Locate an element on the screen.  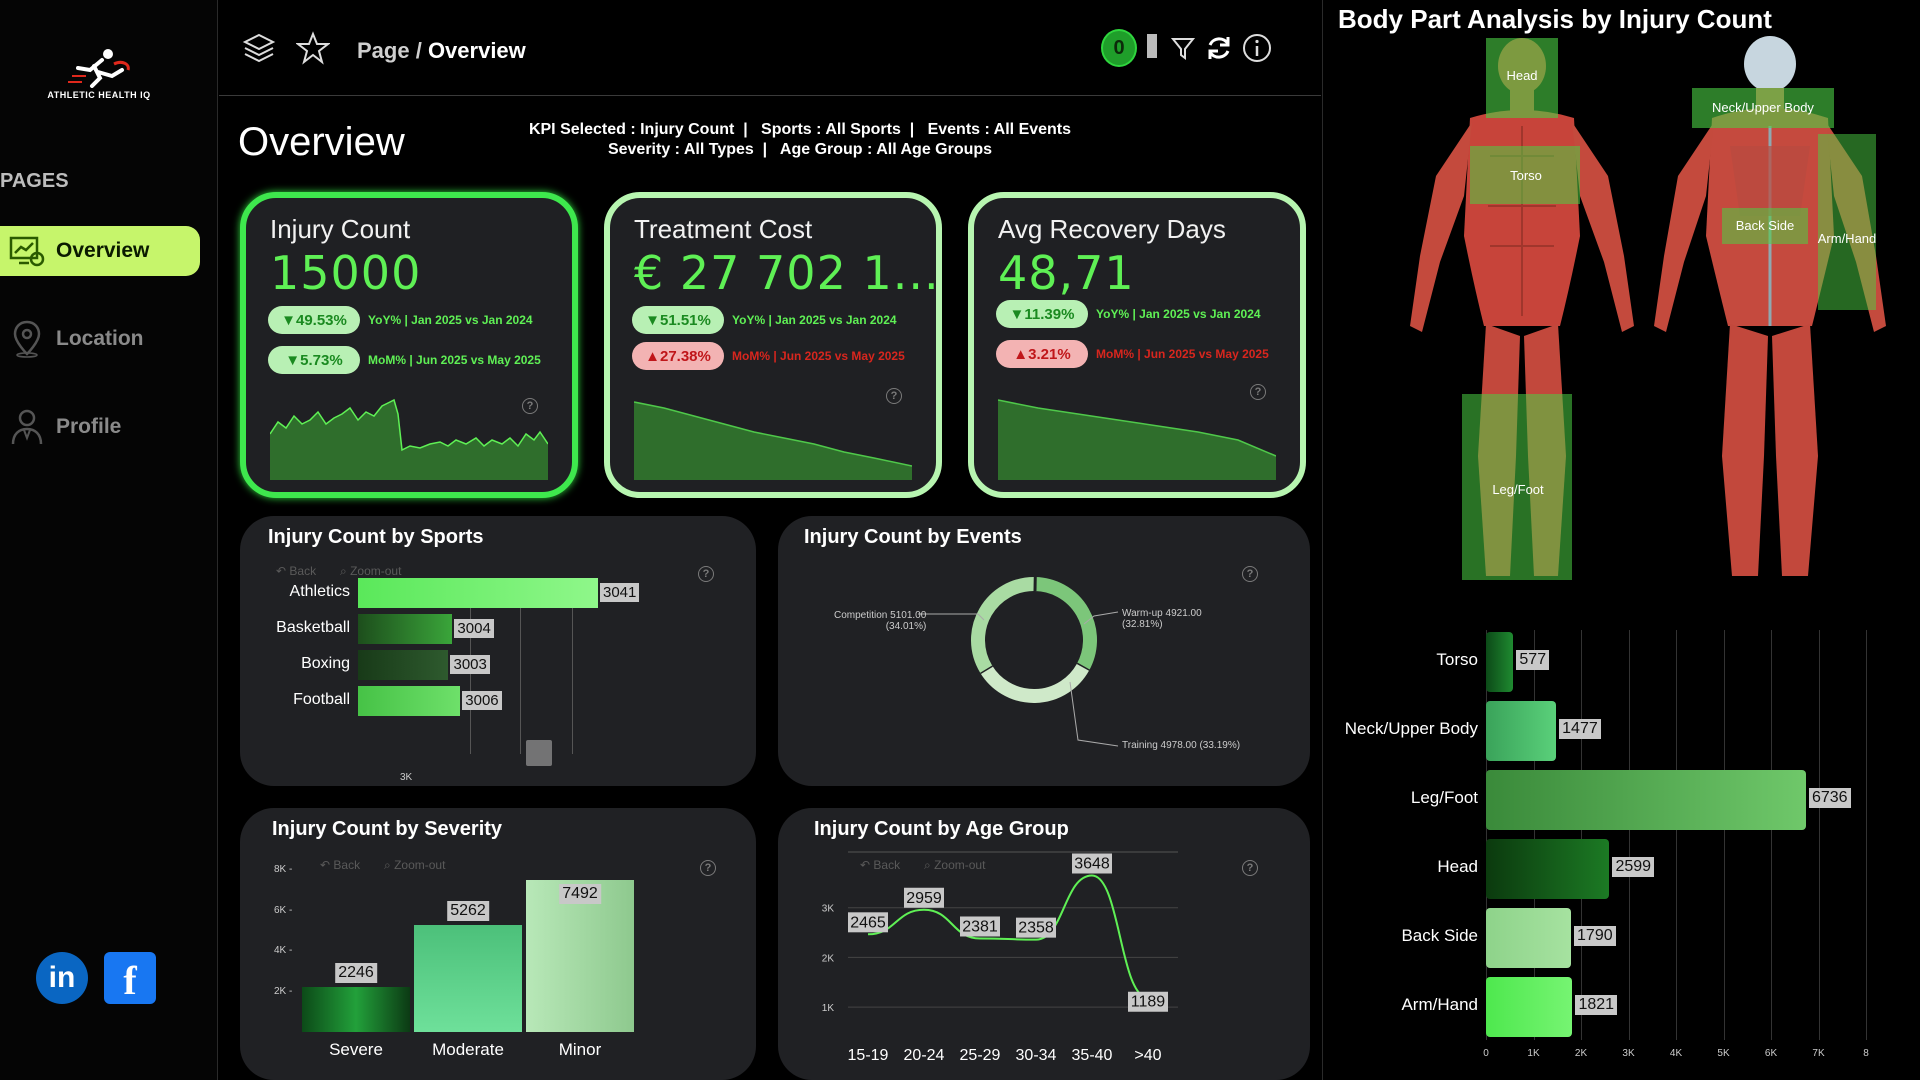
bar-category-label: Back Side is located at coordinates (1439, 935).